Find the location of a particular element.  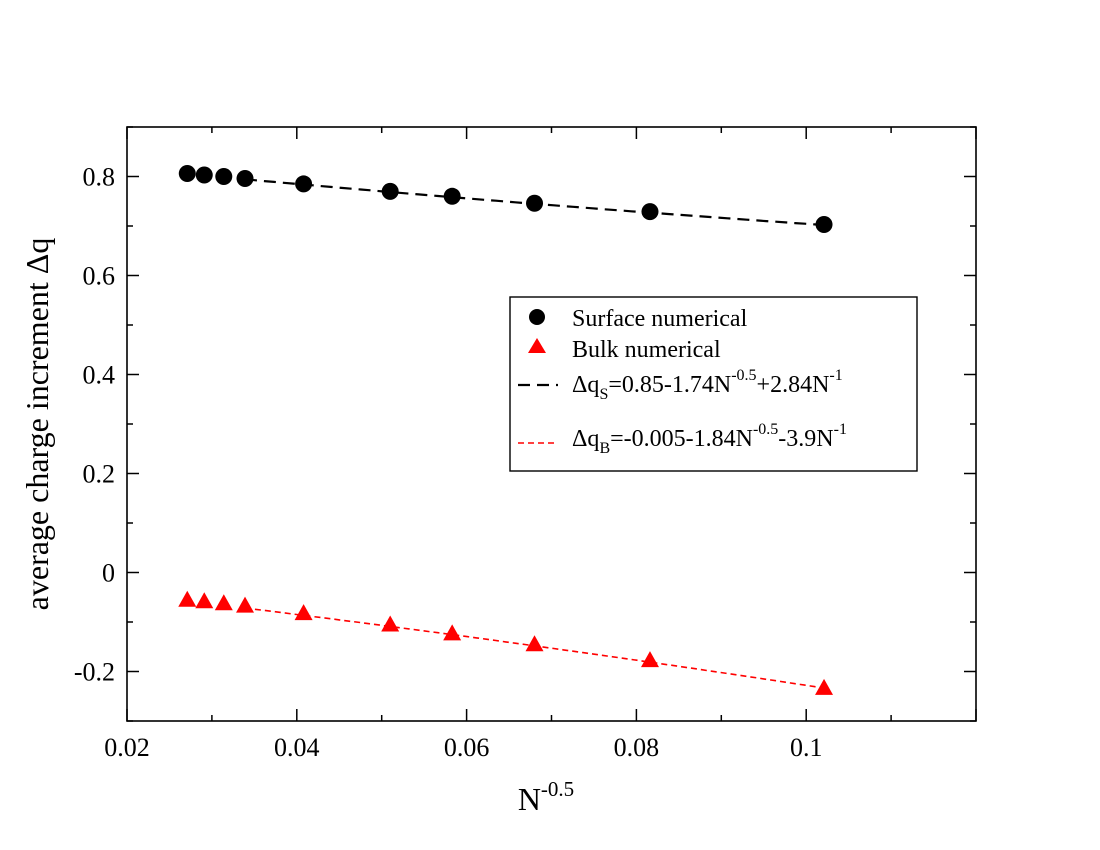

legend-surface-label: Surface numerical is located at coordinates (660, 319).